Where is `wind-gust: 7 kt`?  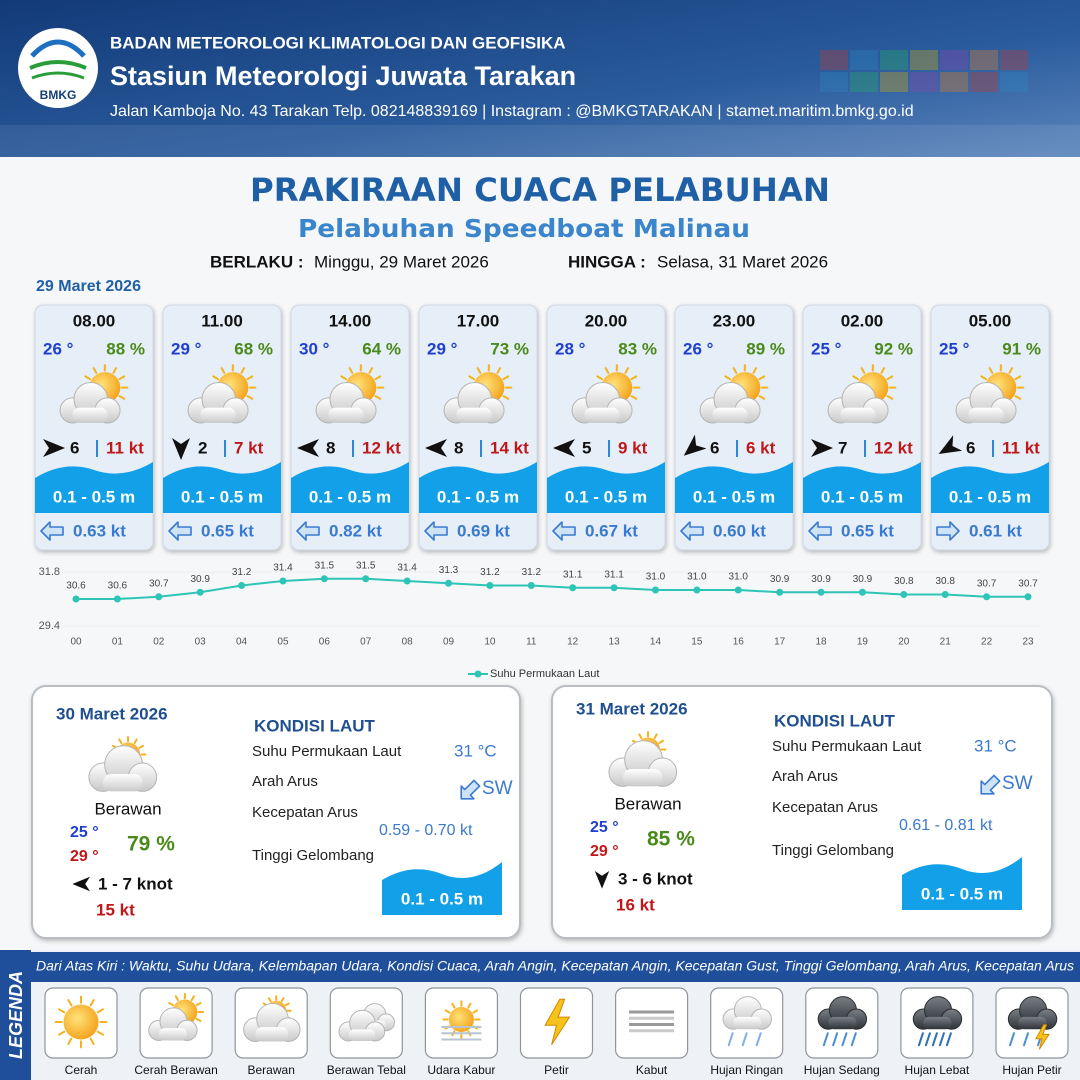
wind-gust: 7 kt is located at coordinates (249, 447).